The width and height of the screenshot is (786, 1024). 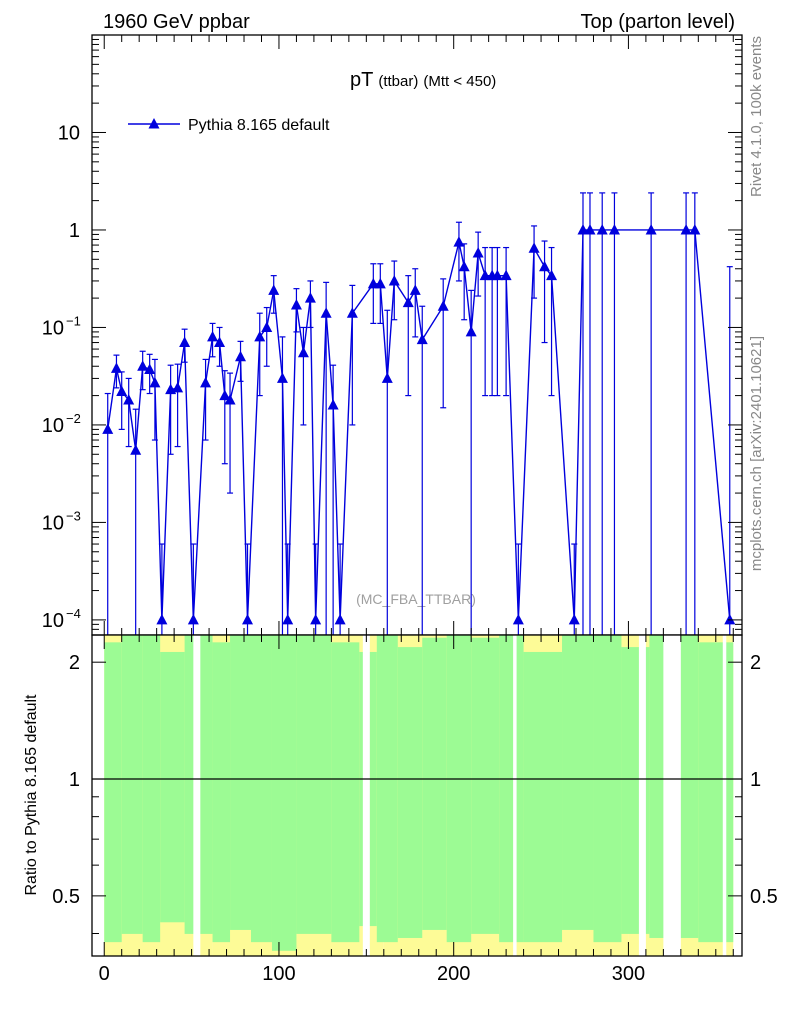 What do you see at coordinates (229, 125) in the screenshot?
I see `legend: Pythia 8.165 default` at bounding box center [229, 125].